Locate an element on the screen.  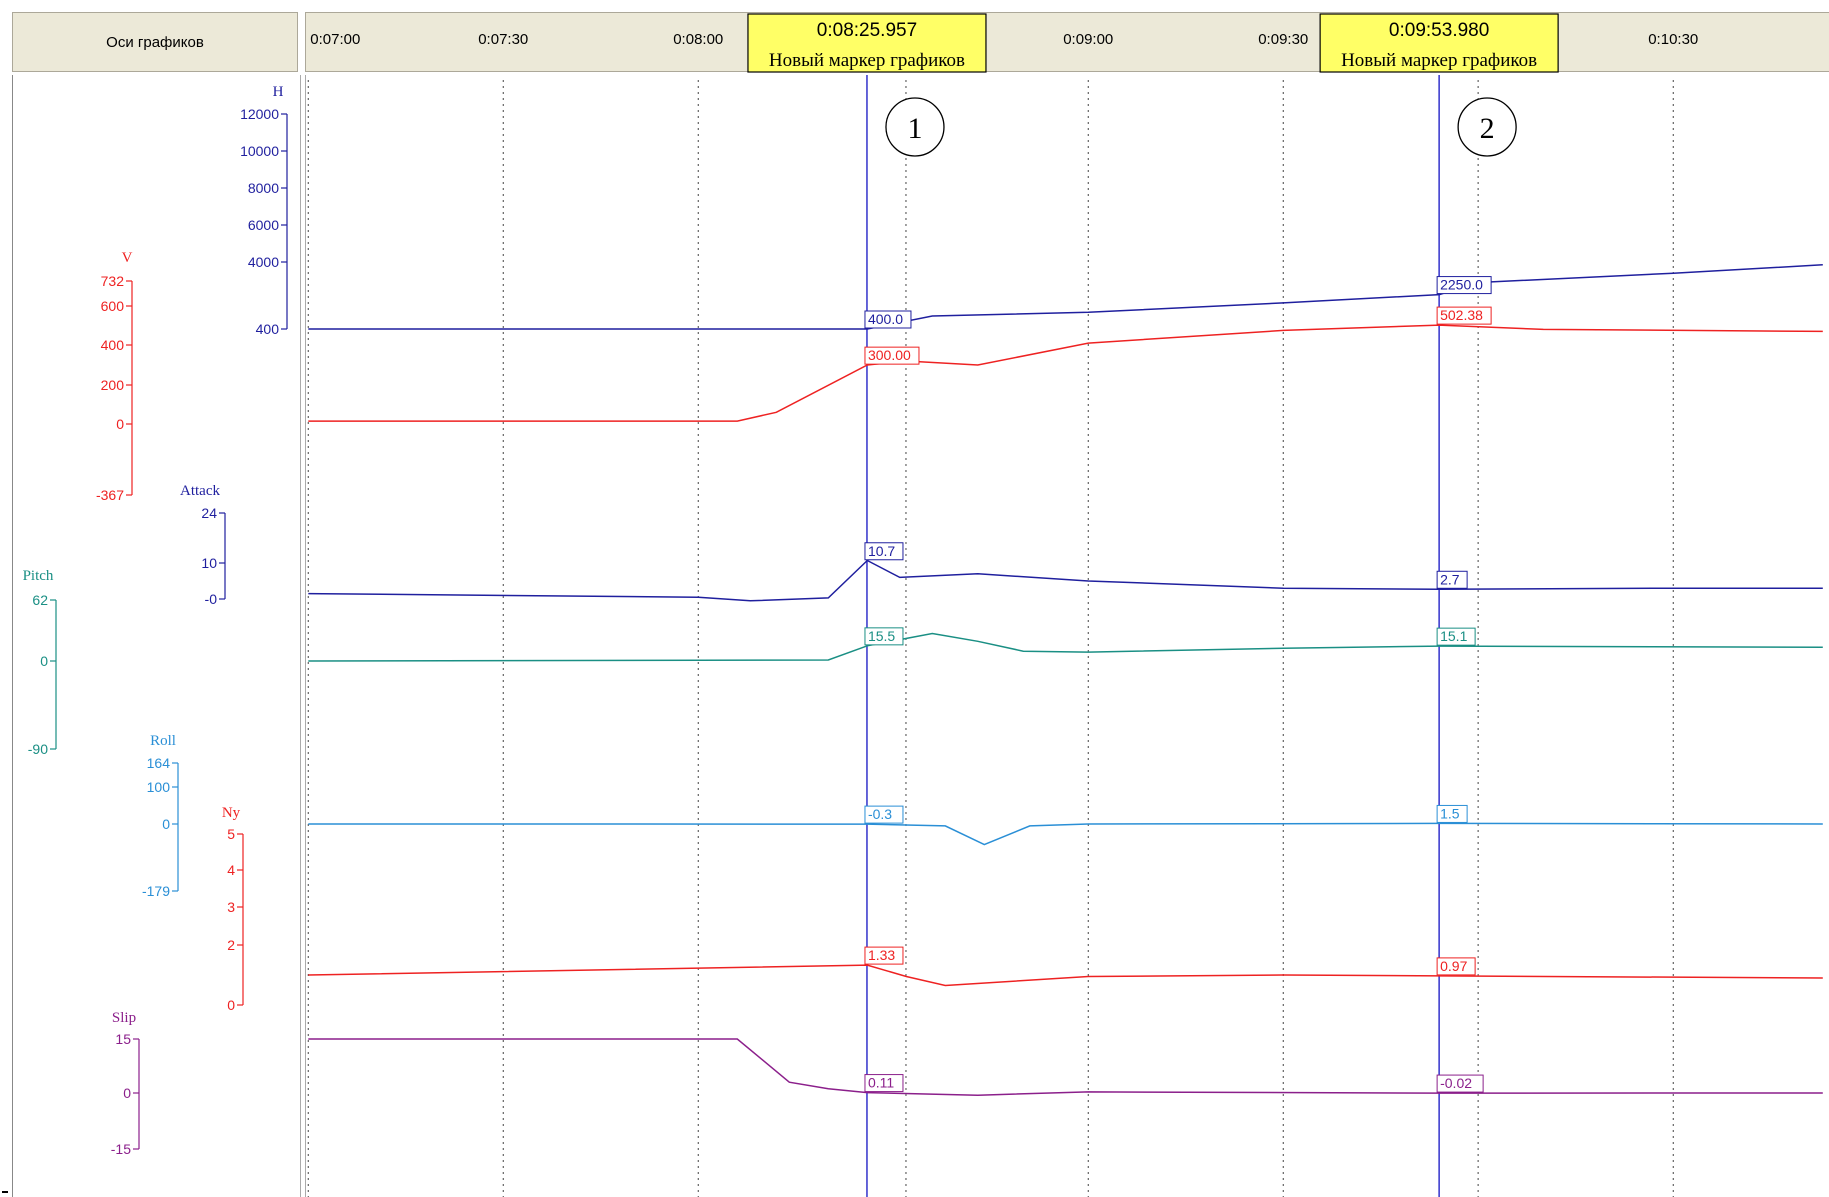
axis-tick-label: 200 is located at coordinates (113, 385).